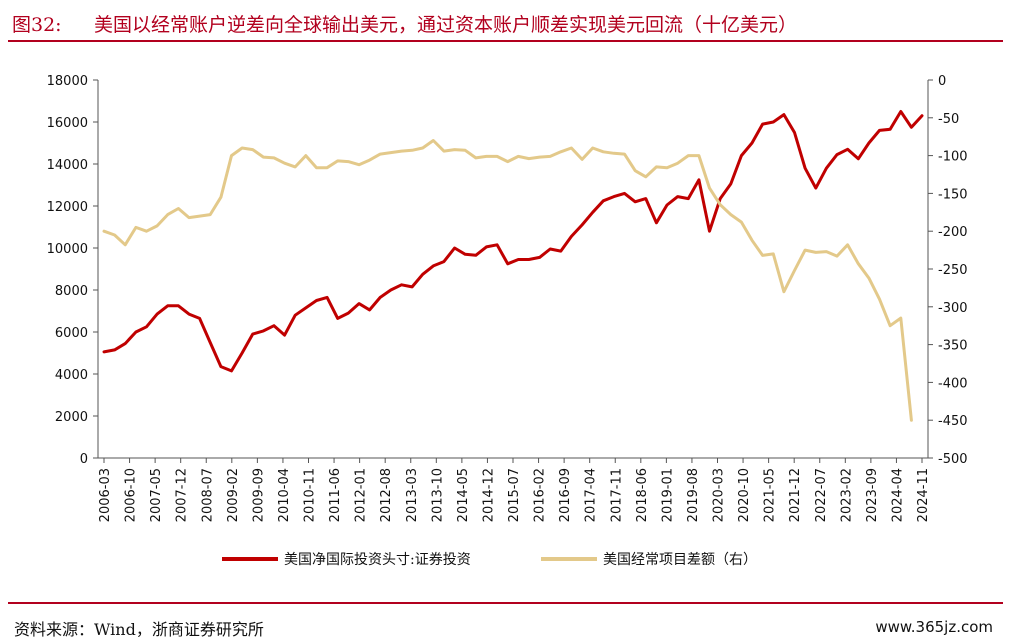  What do you see at coordinates (250, 559) in the screenshot?
I see `legend-swatch-series1` at bounding box center [250, 559].